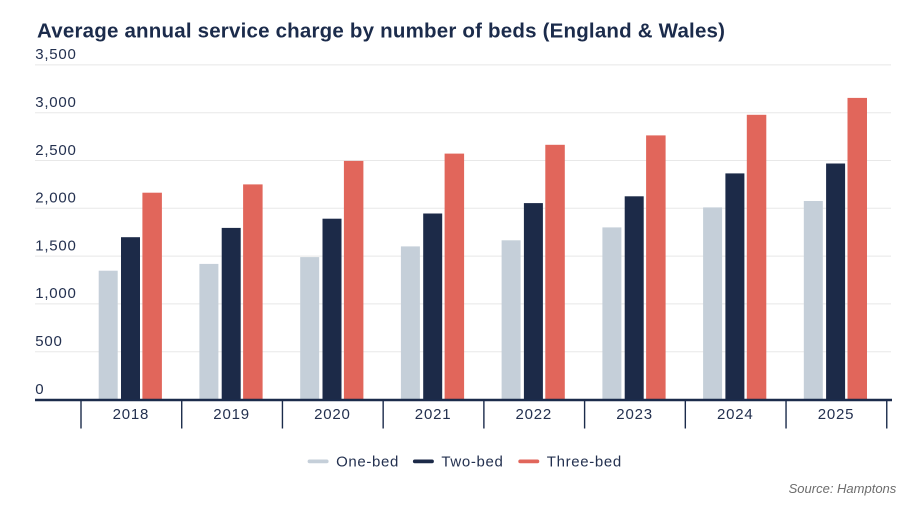 This screenshot has height=524, width=920. I want to click on svg-text: 2023, so click(634, 414).